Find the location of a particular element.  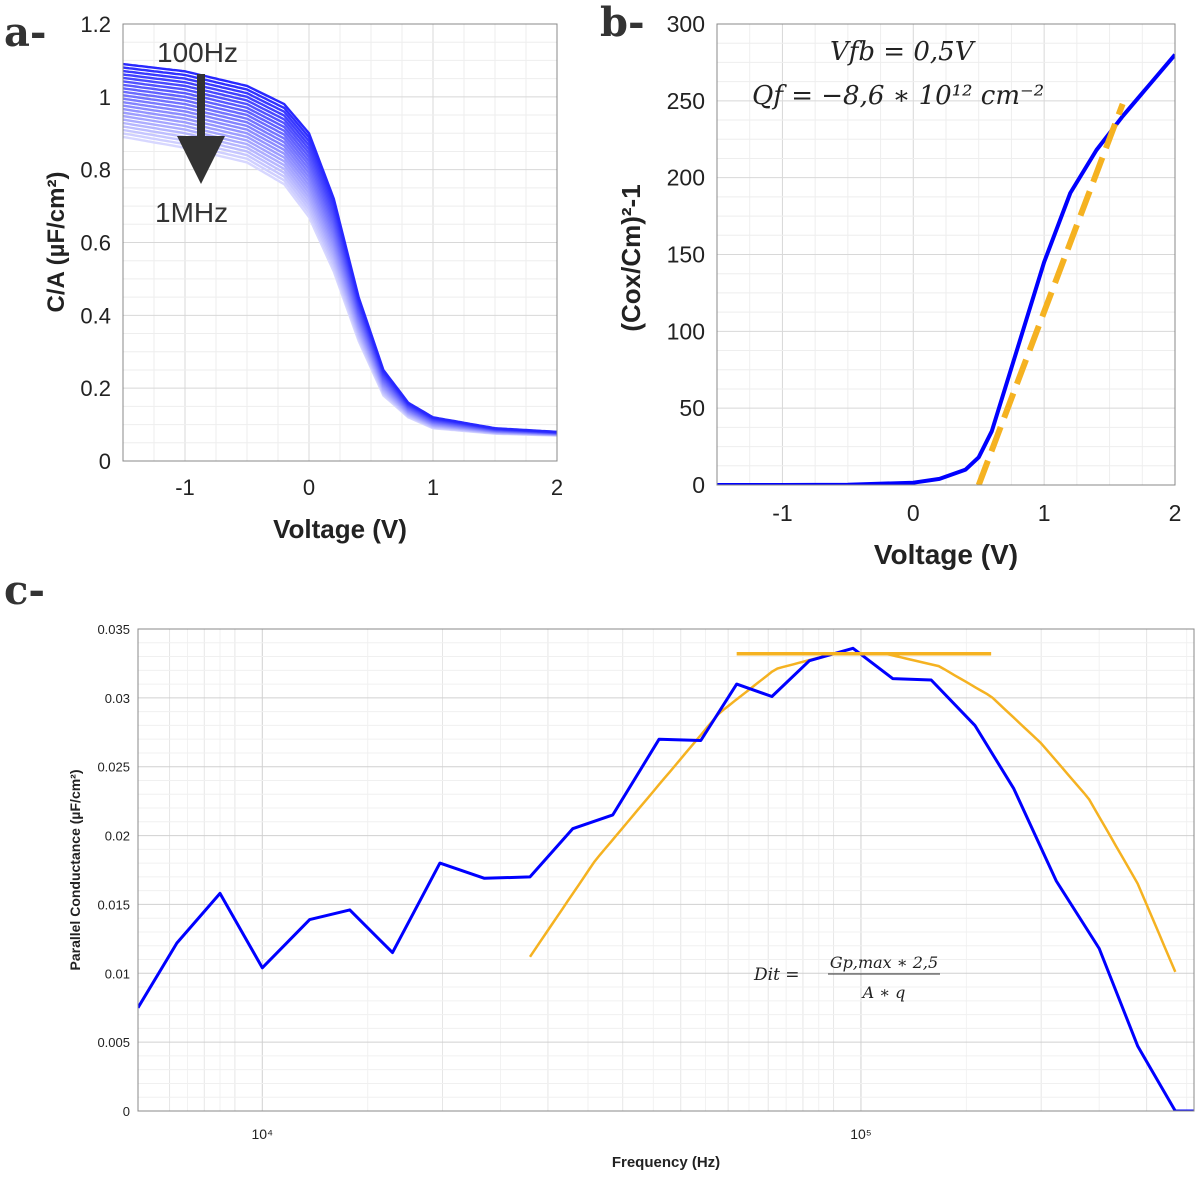

chart-c-ytick-label: 0.035 is located at coordinates (113, 629).